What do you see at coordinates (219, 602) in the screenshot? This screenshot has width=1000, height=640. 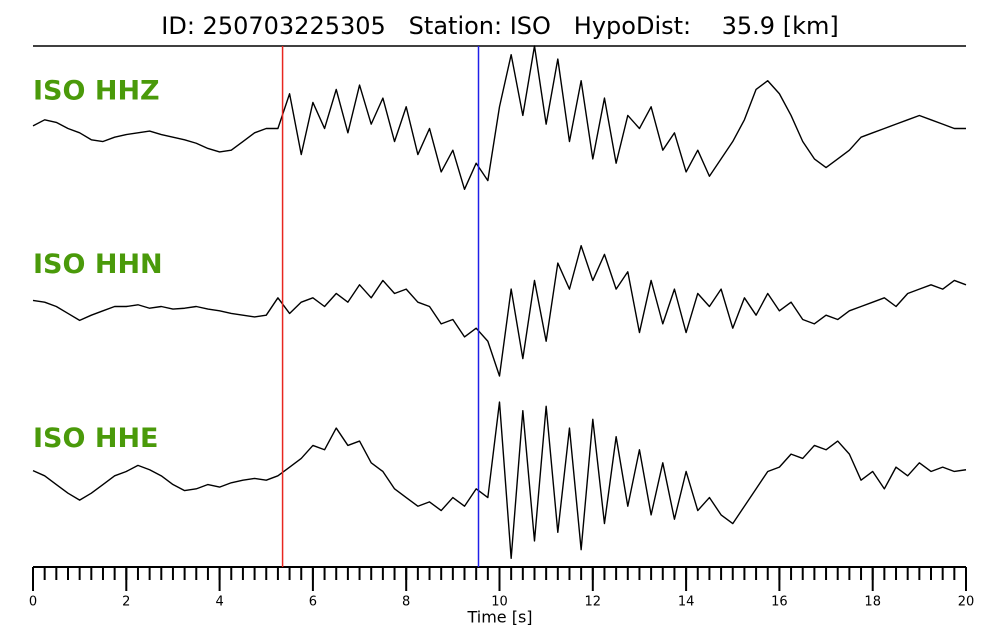 I see `x-tick-label: 4` at bounding box center [219, 602].